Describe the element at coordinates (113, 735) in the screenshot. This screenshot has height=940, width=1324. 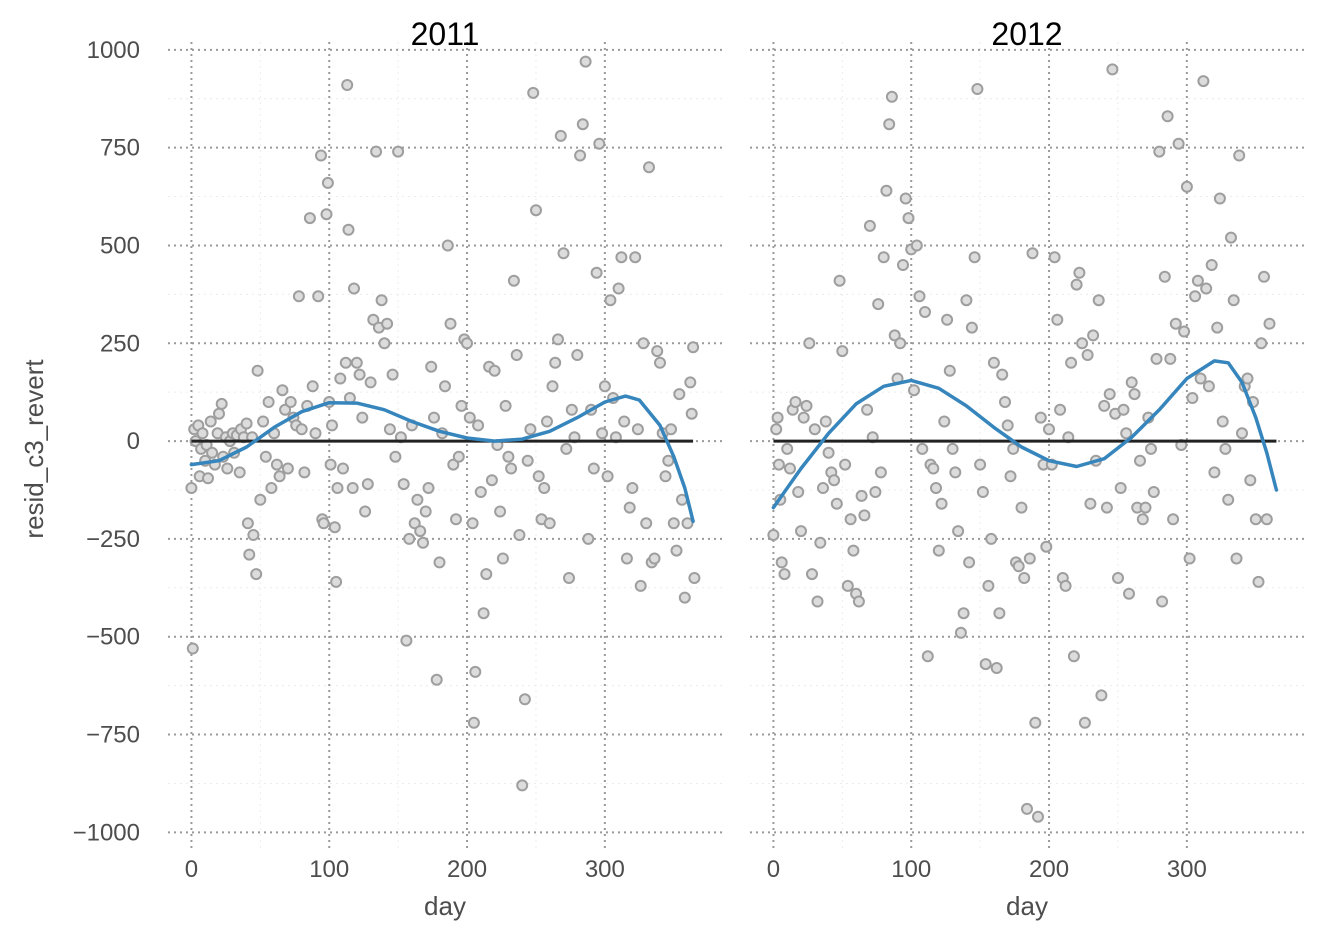
I see `y-tick-label: −750` at that location.